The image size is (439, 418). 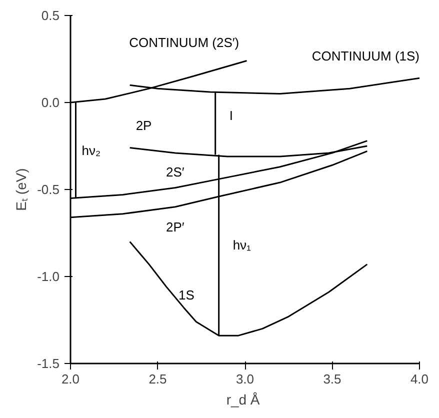 What do you see at coordinates (175, 172) in the screenshot?
I see `series-label: 2S′` at bounding box center [175, 172].